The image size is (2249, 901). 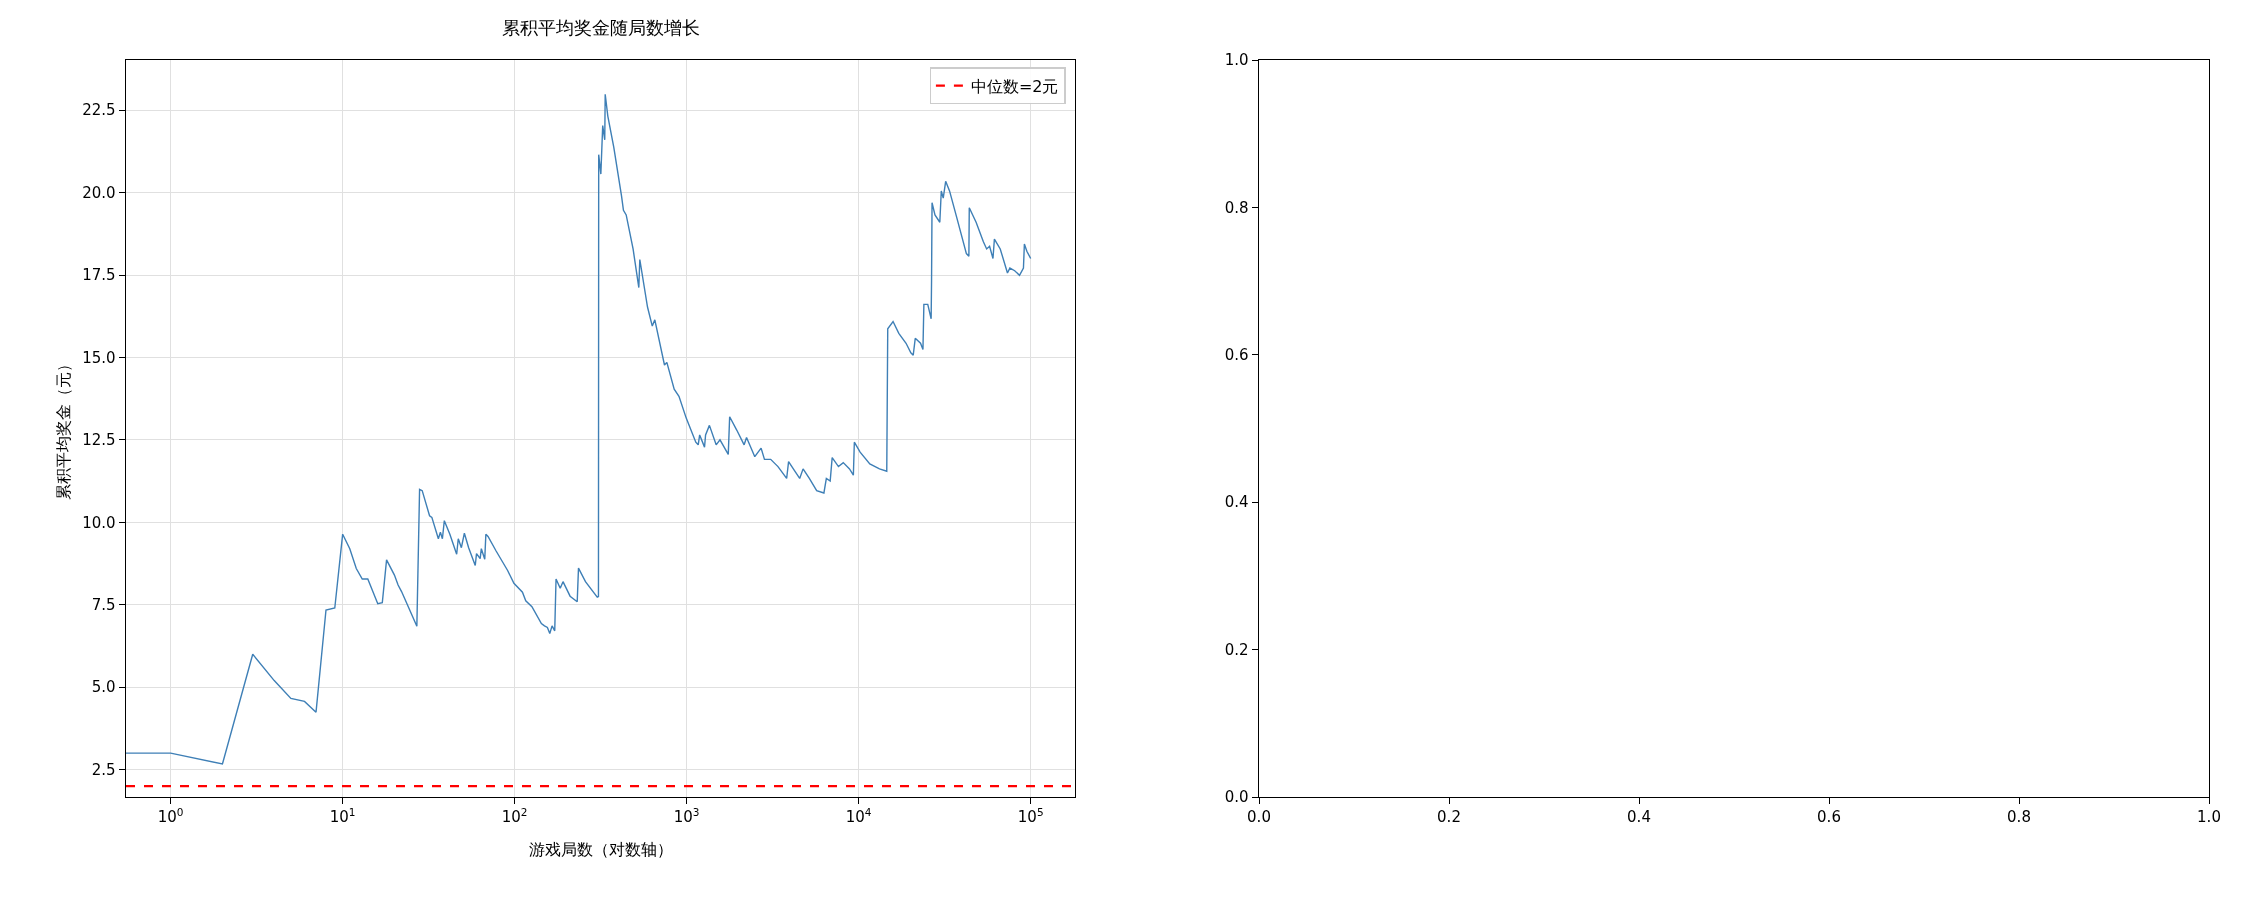 I want to click on y-tick-label: 10.0, so click(x=99, y=522).